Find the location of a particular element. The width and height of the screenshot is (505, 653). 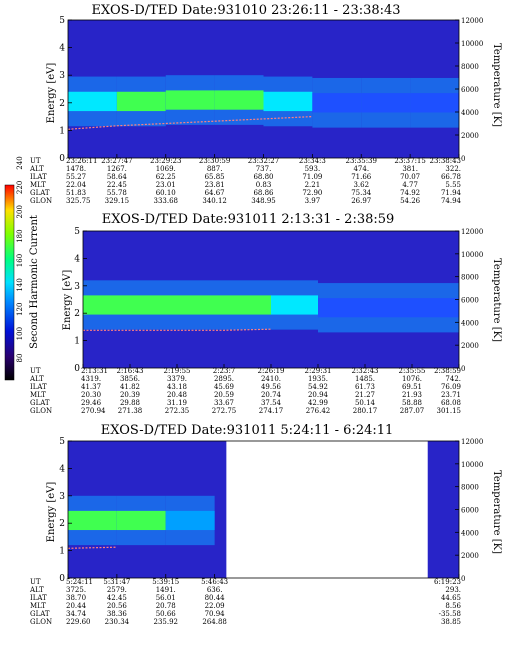

table-cell: 2.21 is located at coordinates (313, 185).